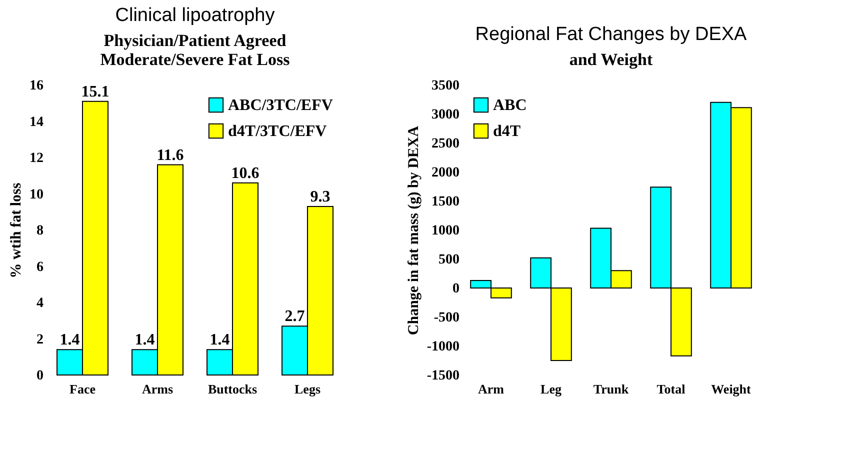 Image resolution: width=856 pixels, height=456 pixels. I want to click on x-tick-label: Total, so click(671, 389).